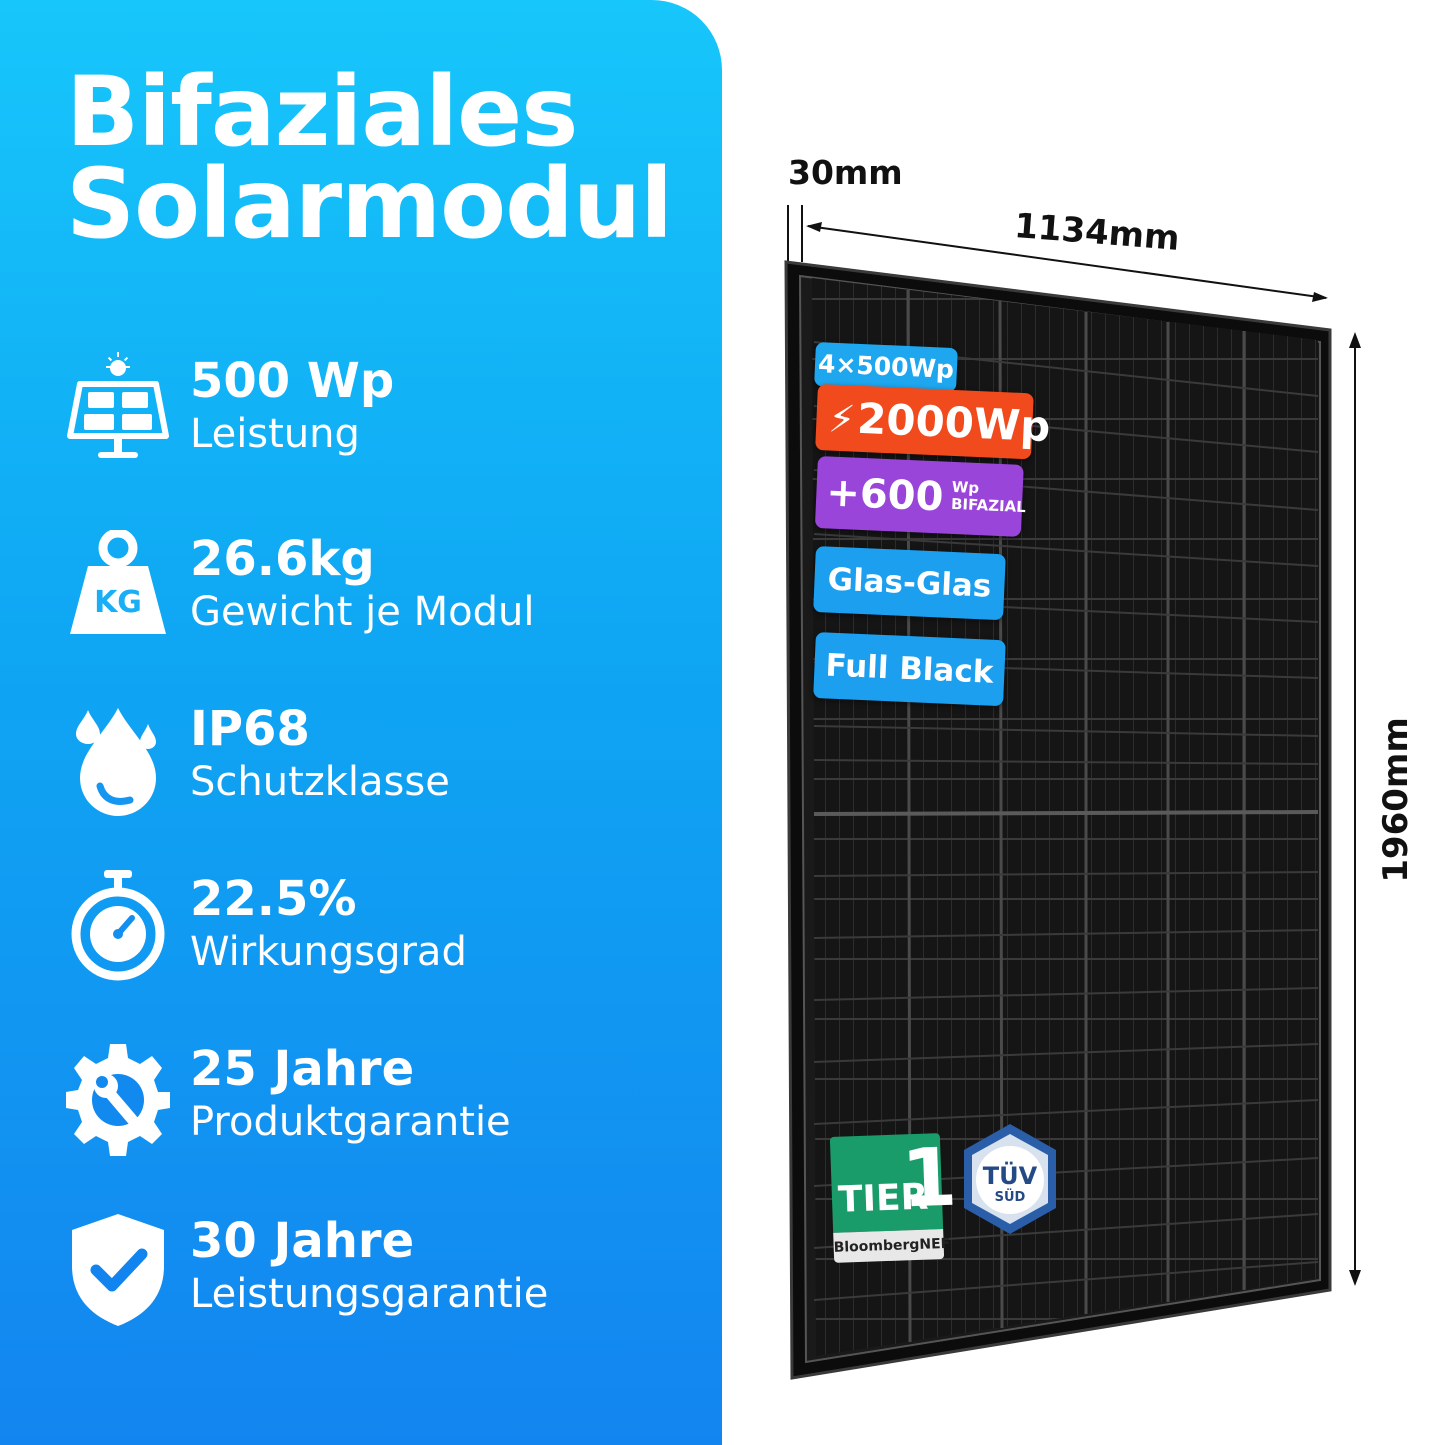  What do you see at coordinates (929, 1178) in the screenshot?
I see `tier-number: 1` at bounding box center [929, 1178].